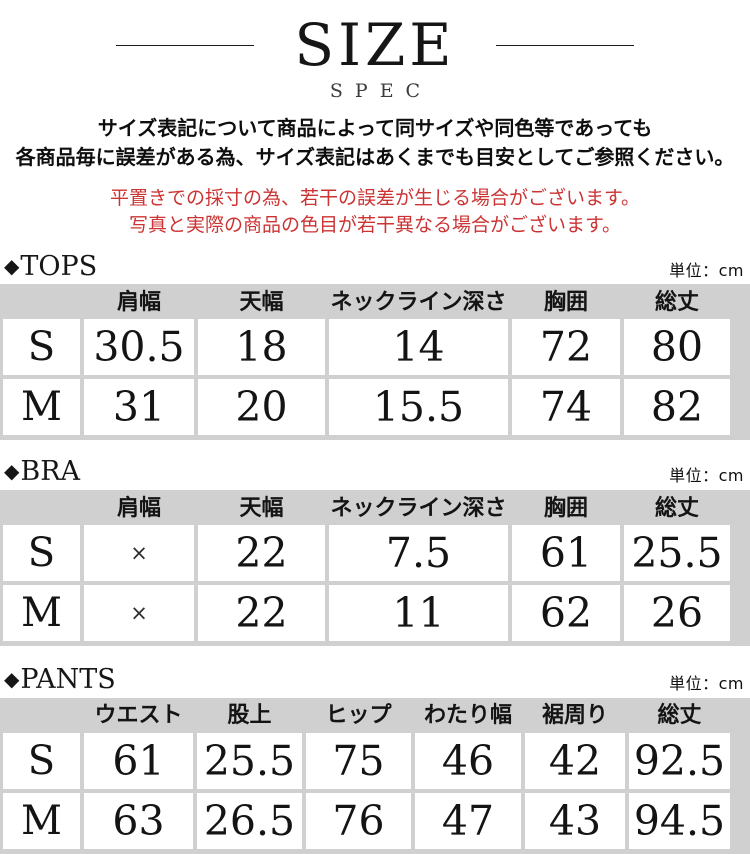 Image resolution: width=750 pixels, height=854 pixels. I want to click on title-block: SIZE, so click(375, 37).